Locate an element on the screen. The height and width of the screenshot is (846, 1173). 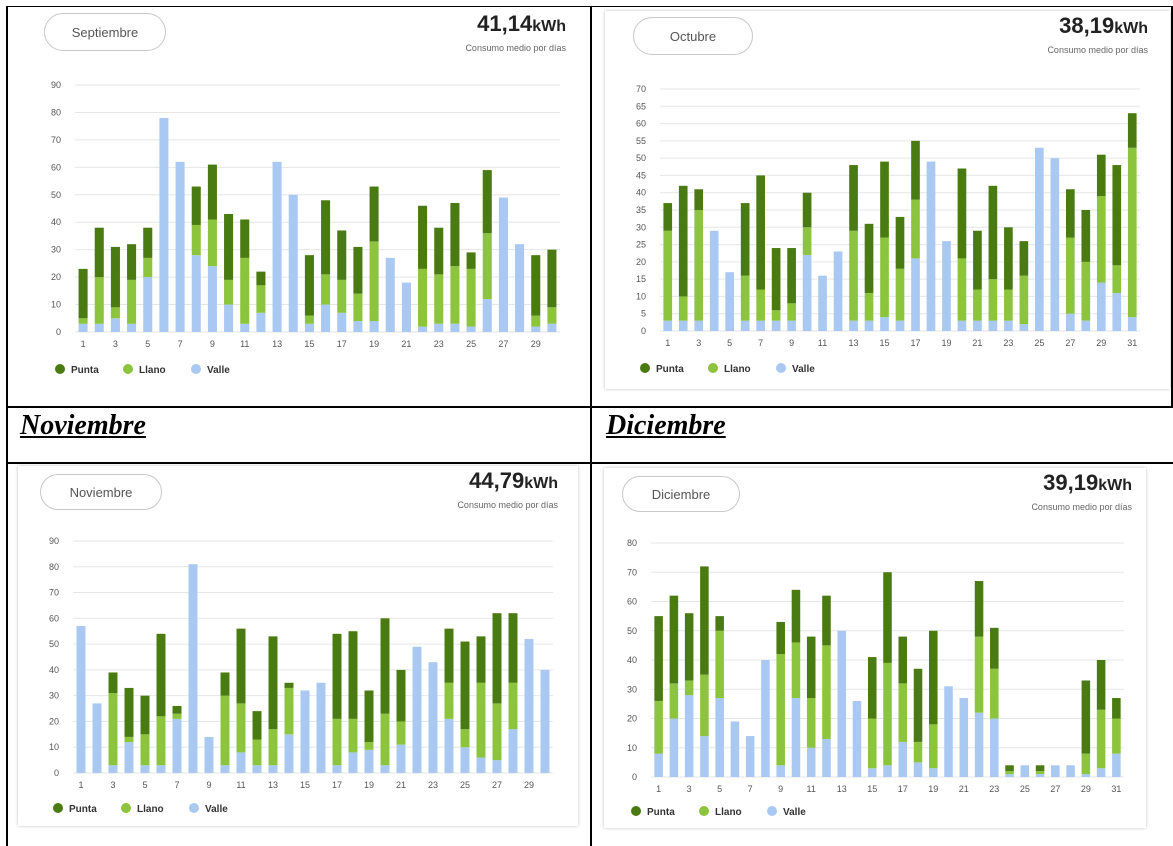
table-border-row1 is located at coordinates (589, 407).